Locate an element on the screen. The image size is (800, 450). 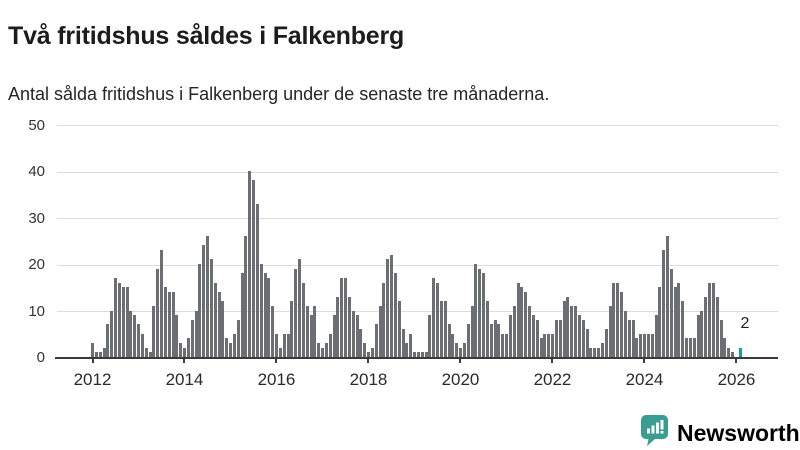
chart-title: Två fritidshus såldes i Falkenberg is located at coordinates (206, 35).